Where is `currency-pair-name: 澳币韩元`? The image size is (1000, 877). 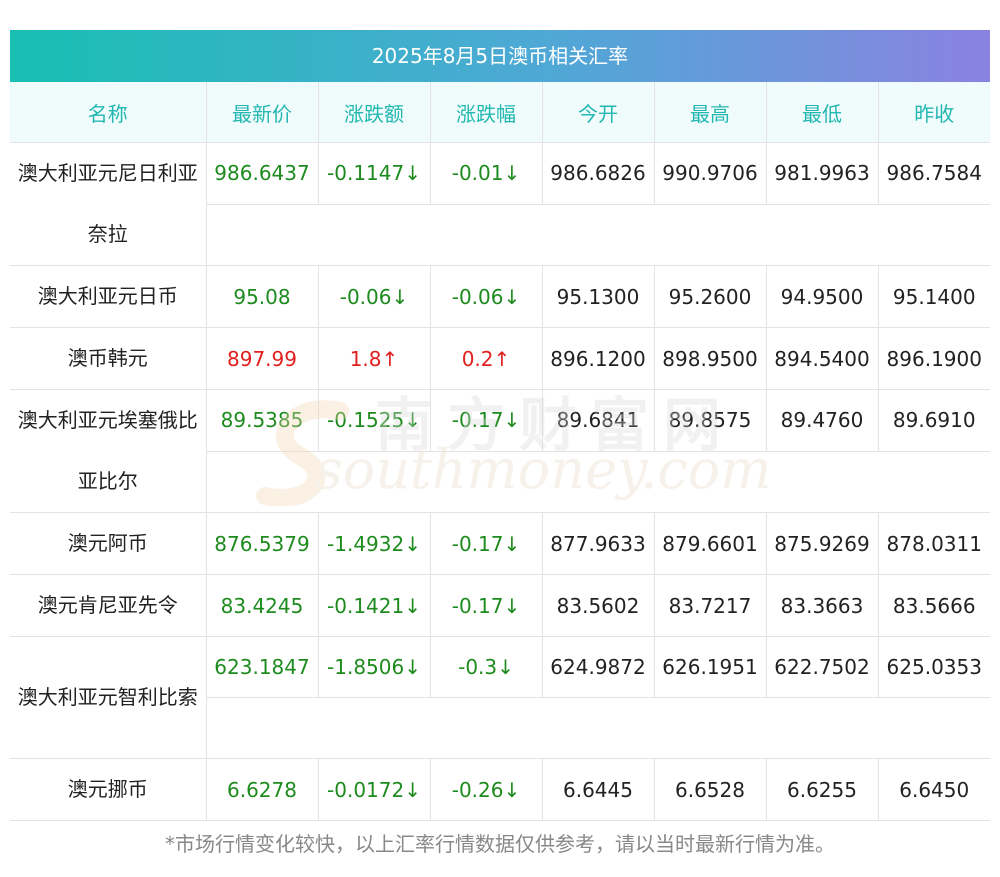 currency-pair-name: 澳币韩元 is located at coordinates (108, 358).